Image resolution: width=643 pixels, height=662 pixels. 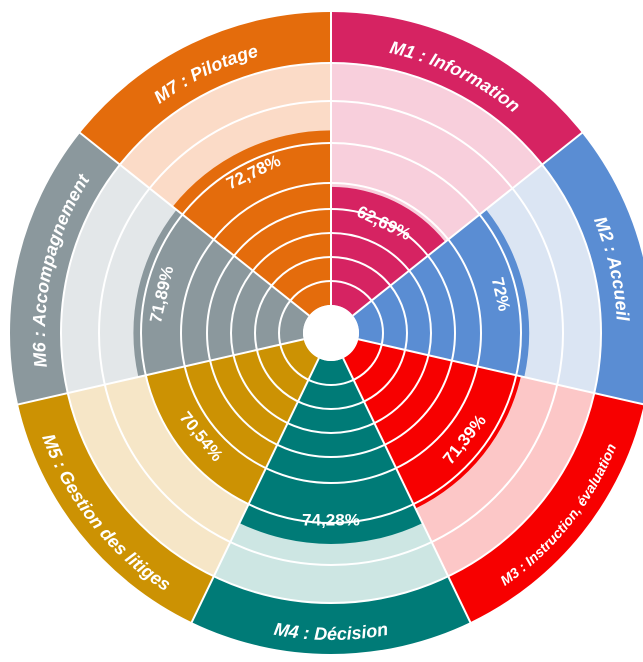 I want to click on center-hole, so click(x=331, y=333).